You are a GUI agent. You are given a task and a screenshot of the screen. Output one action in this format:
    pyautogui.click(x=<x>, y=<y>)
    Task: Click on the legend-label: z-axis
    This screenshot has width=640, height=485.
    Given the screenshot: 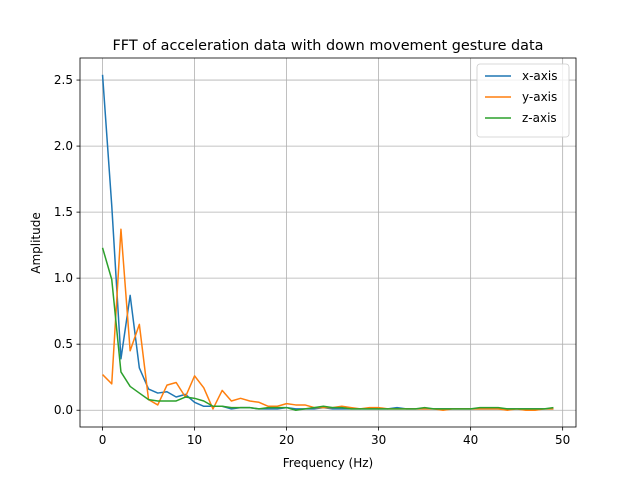 What is the action you would take?
    pyautogui.click(x=539, y=118)
    